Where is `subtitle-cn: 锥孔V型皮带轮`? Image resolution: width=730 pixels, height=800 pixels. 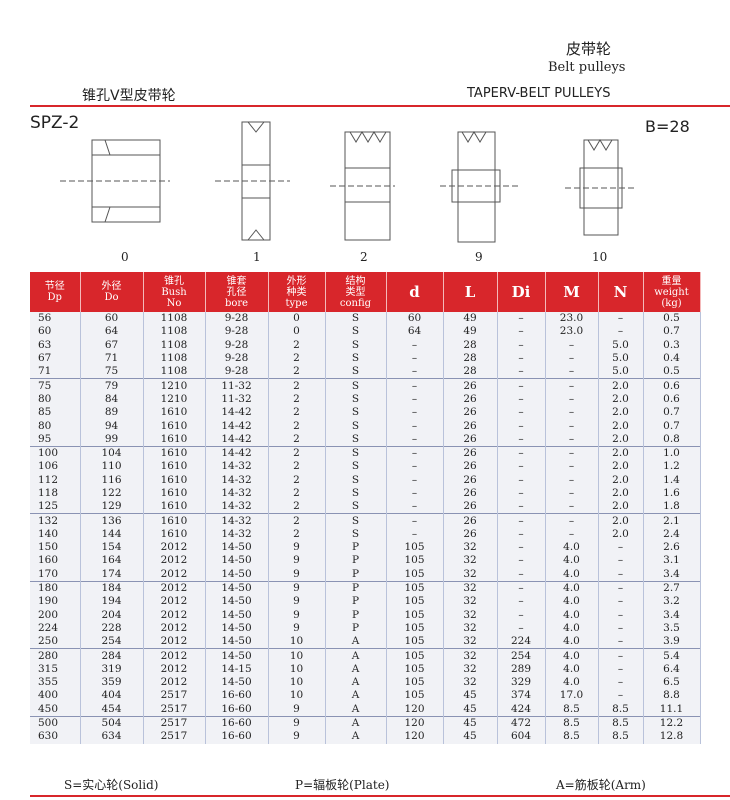
subtitle-cn: 锥孔V型皮带轮 is located at coordinates (129, 96).